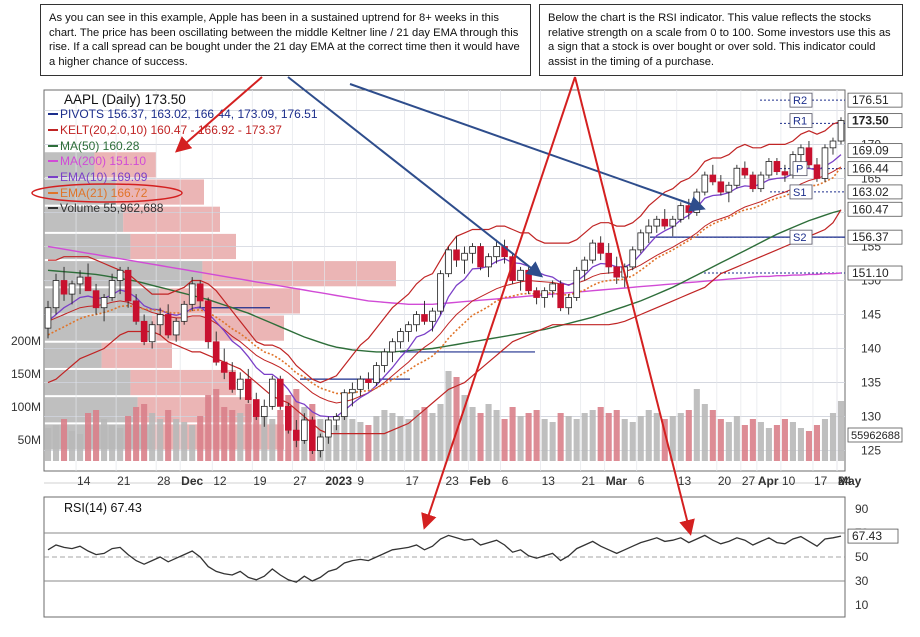 The height and width of the screenshot is (637, 920). I want to click on legend-label: MA(200) 151.10, so click(103, 161).